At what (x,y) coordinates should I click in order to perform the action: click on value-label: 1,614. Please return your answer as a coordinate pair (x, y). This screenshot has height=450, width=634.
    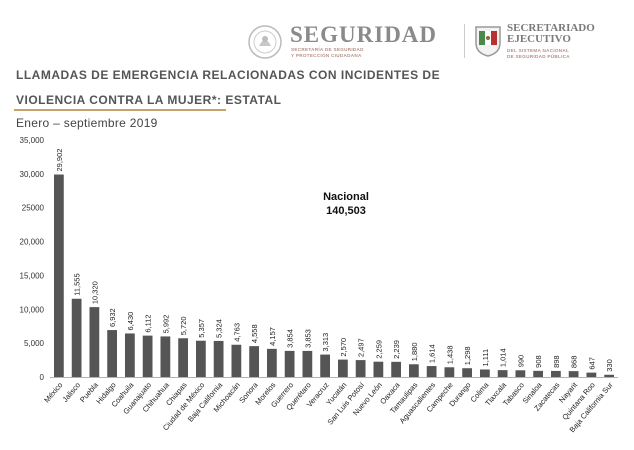
    Looking at the image, I should click on (432, 353).